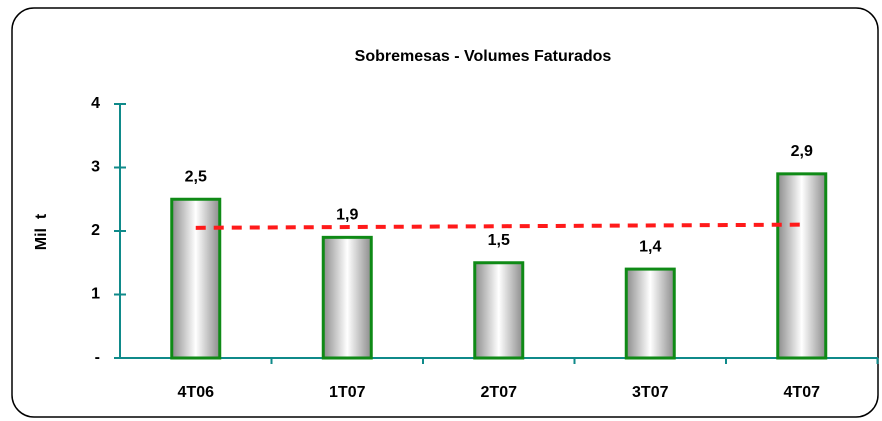  What do you see at coordinates (499, 240) in the screenshot?
I see `value-label: 1,5` at bounding box center [499, 240].